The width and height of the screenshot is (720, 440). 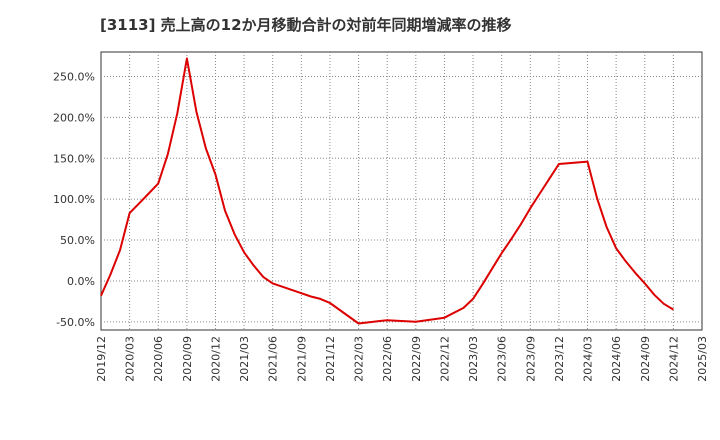 I want to click on y-tick-label: -50.0%, so click(x=75, y=322).